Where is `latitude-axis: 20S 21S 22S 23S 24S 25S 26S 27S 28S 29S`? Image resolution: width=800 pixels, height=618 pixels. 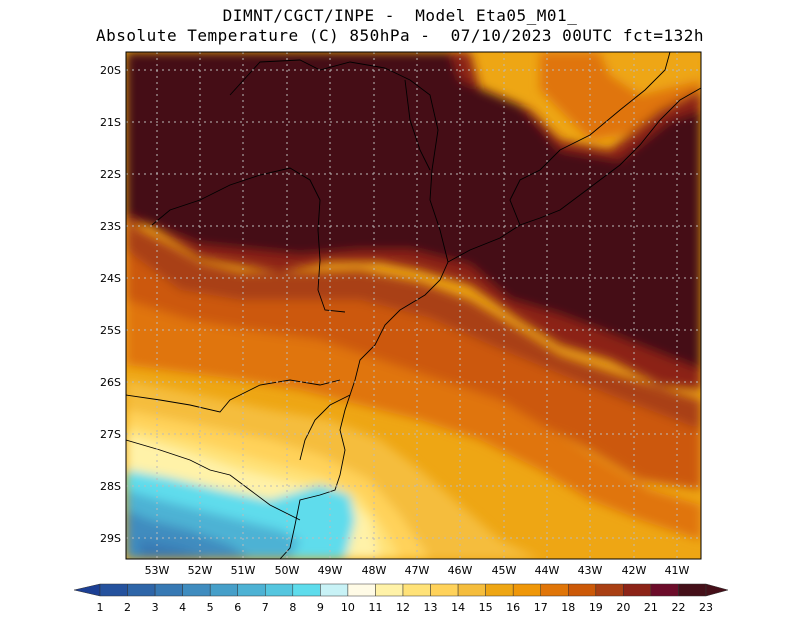 latitude-axis: 20S 21S 22S 23S 24S 25S 26S 27S 28S 29S is located at coordinates (110, 304).